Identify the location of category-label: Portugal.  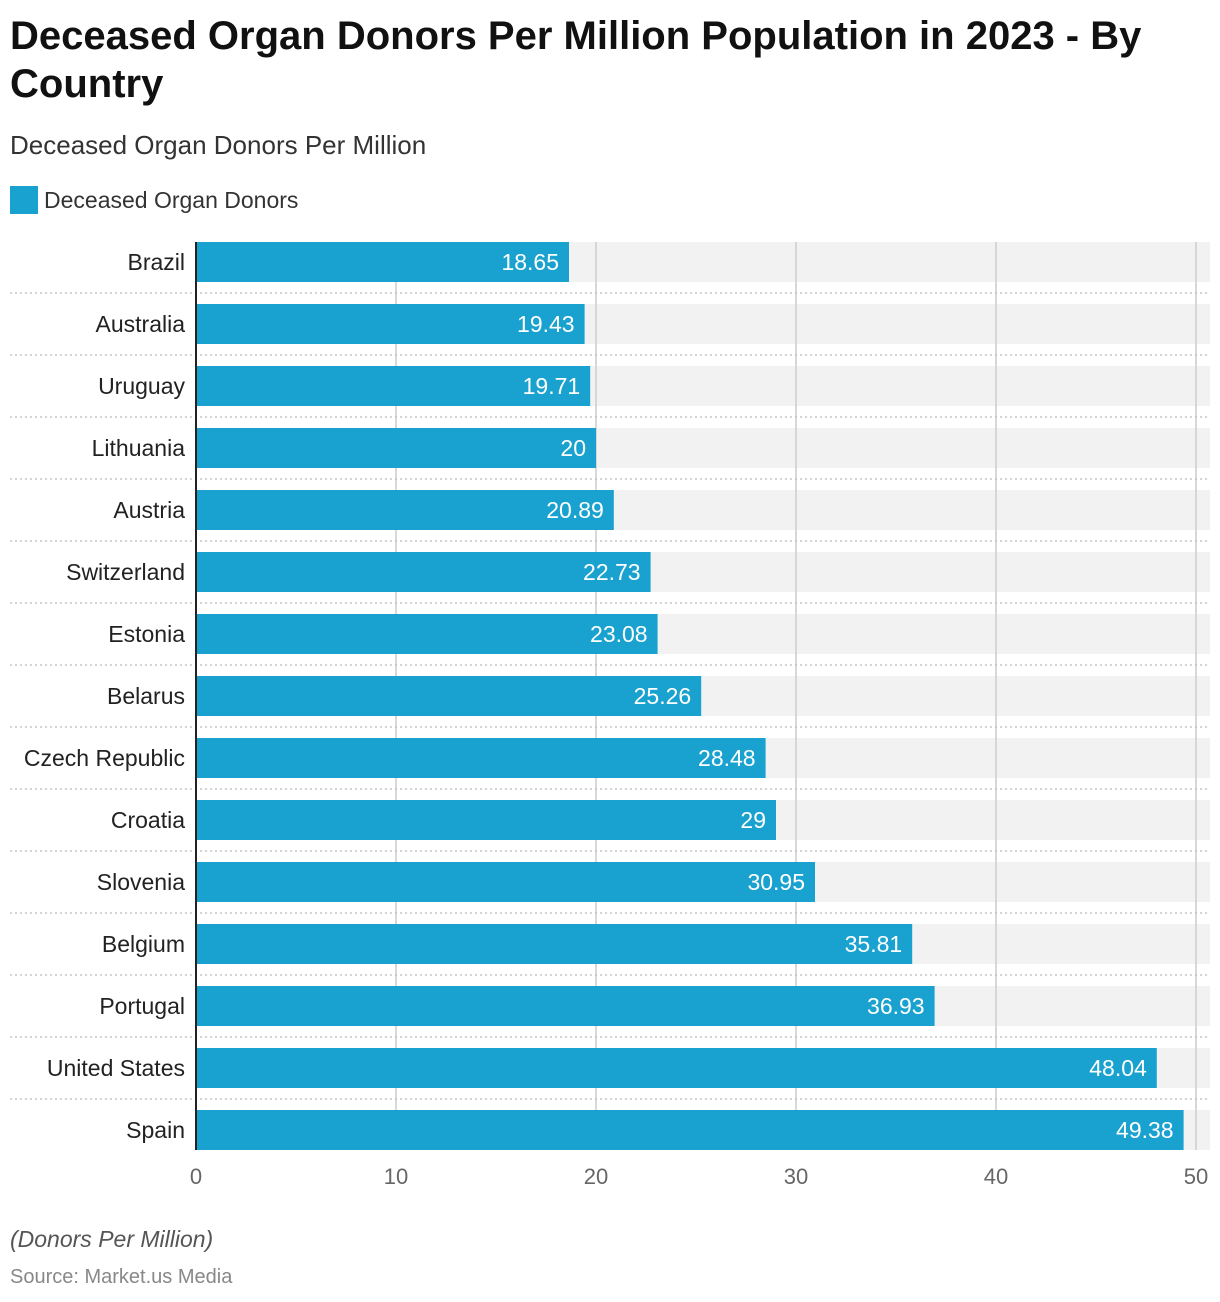
(142, 1006).